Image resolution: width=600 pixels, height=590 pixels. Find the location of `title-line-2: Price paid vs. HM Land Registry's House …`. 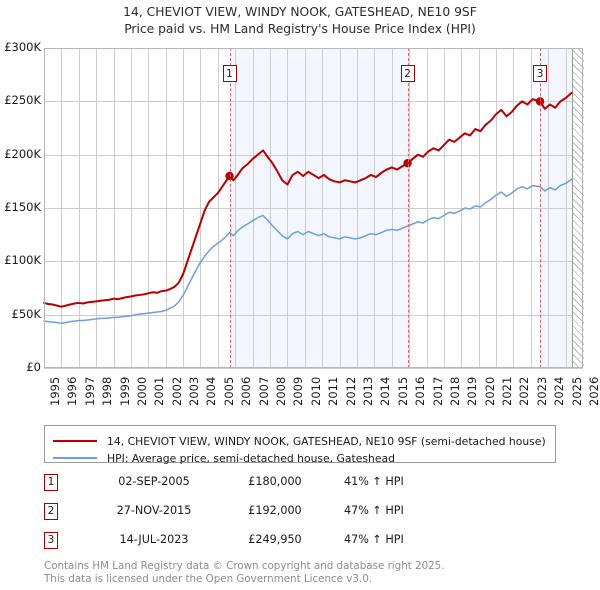

title-line-2: Price paid vs. HM Land Registry's House … is located at coordinates (300, 29).